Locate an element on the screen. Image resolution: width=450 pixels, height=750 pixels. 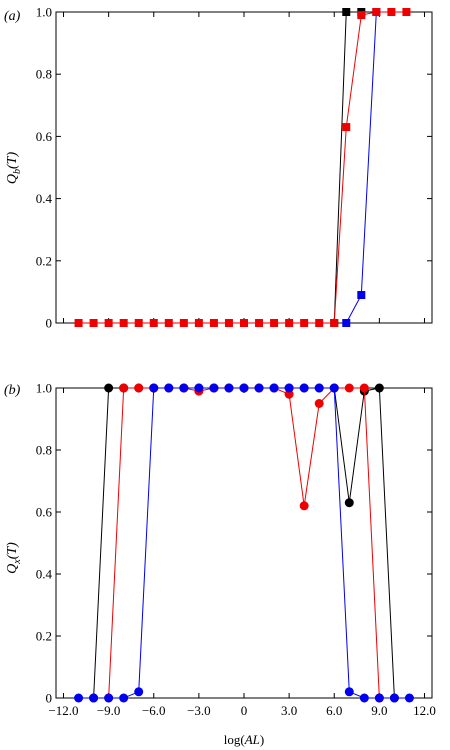
panel-a-ytick-label: 1.0 is located at coordinates (44, 12).